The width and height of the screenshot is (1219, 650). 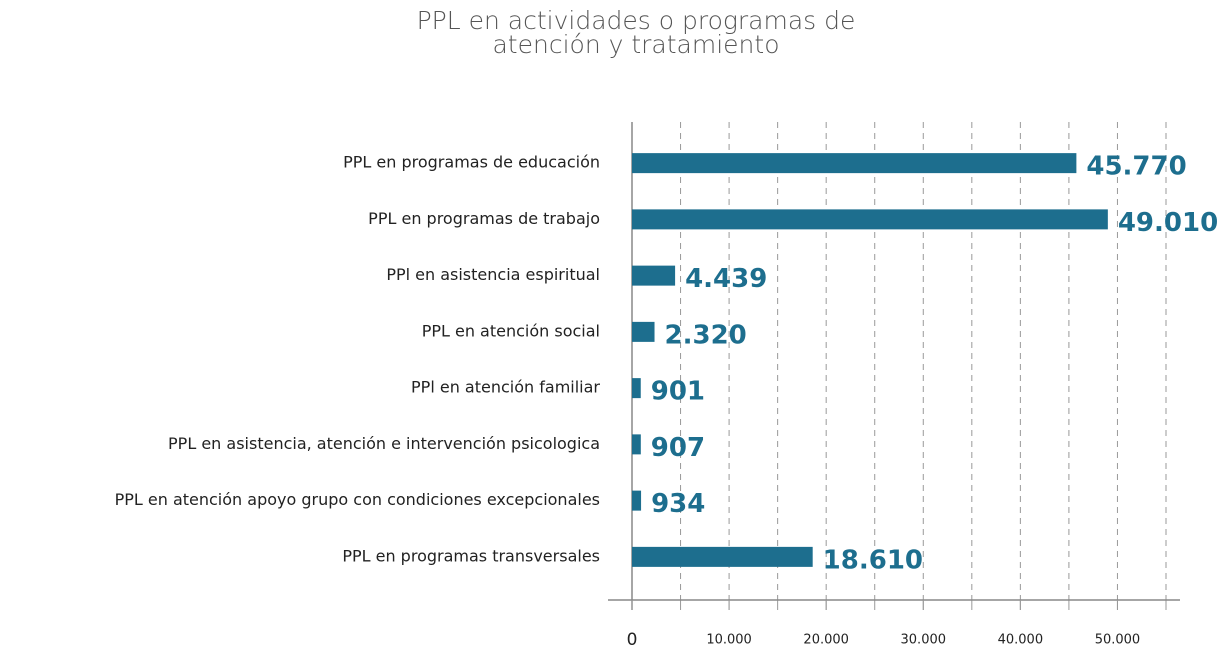 I want to click on category-label: PPl en asistencia espiritual, so click(x=493, y=274).